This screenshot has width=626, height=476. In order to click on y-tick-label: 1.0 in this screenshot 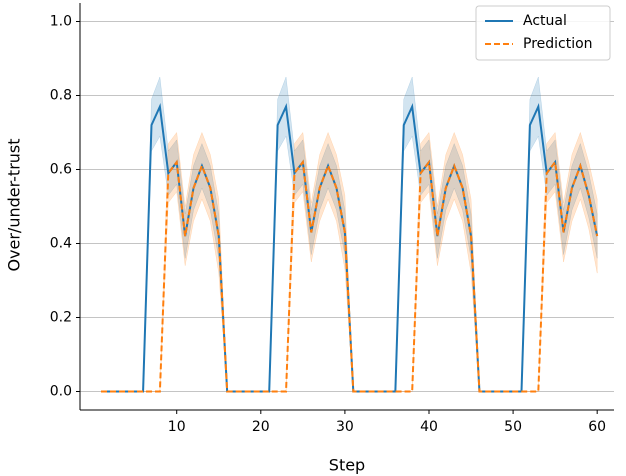, I will do `click(61, 22)`.